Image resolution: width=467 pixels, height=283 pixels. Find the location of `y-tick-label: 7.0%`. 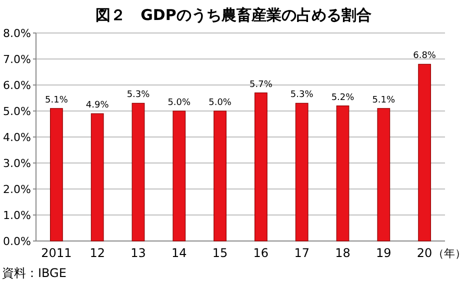

y-tick-label: 7.0% is located at coordinates (17, 59).